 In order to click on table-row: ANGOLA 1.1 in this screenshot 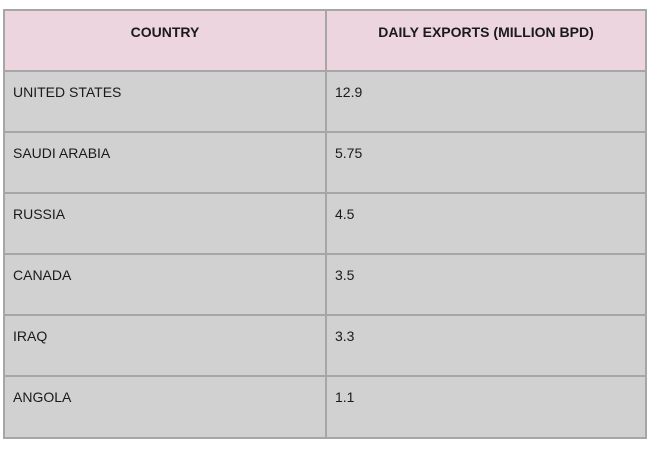, I will do `click(325, 406)`.